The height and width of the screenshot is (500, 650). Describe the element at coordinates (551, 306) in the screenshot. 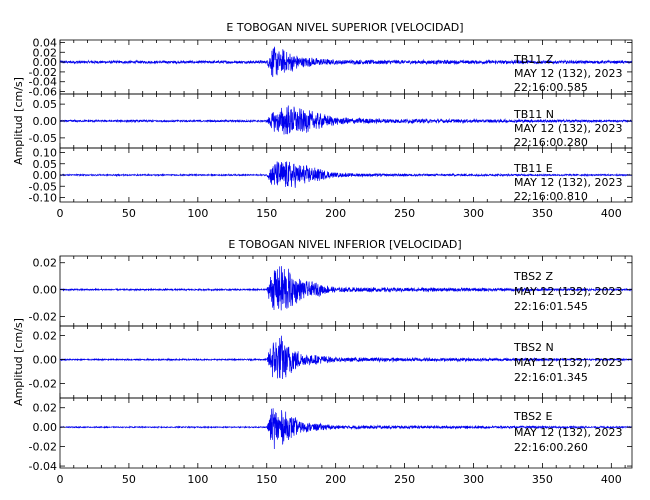

I see `time-label: 22:16:01.545` at that location.